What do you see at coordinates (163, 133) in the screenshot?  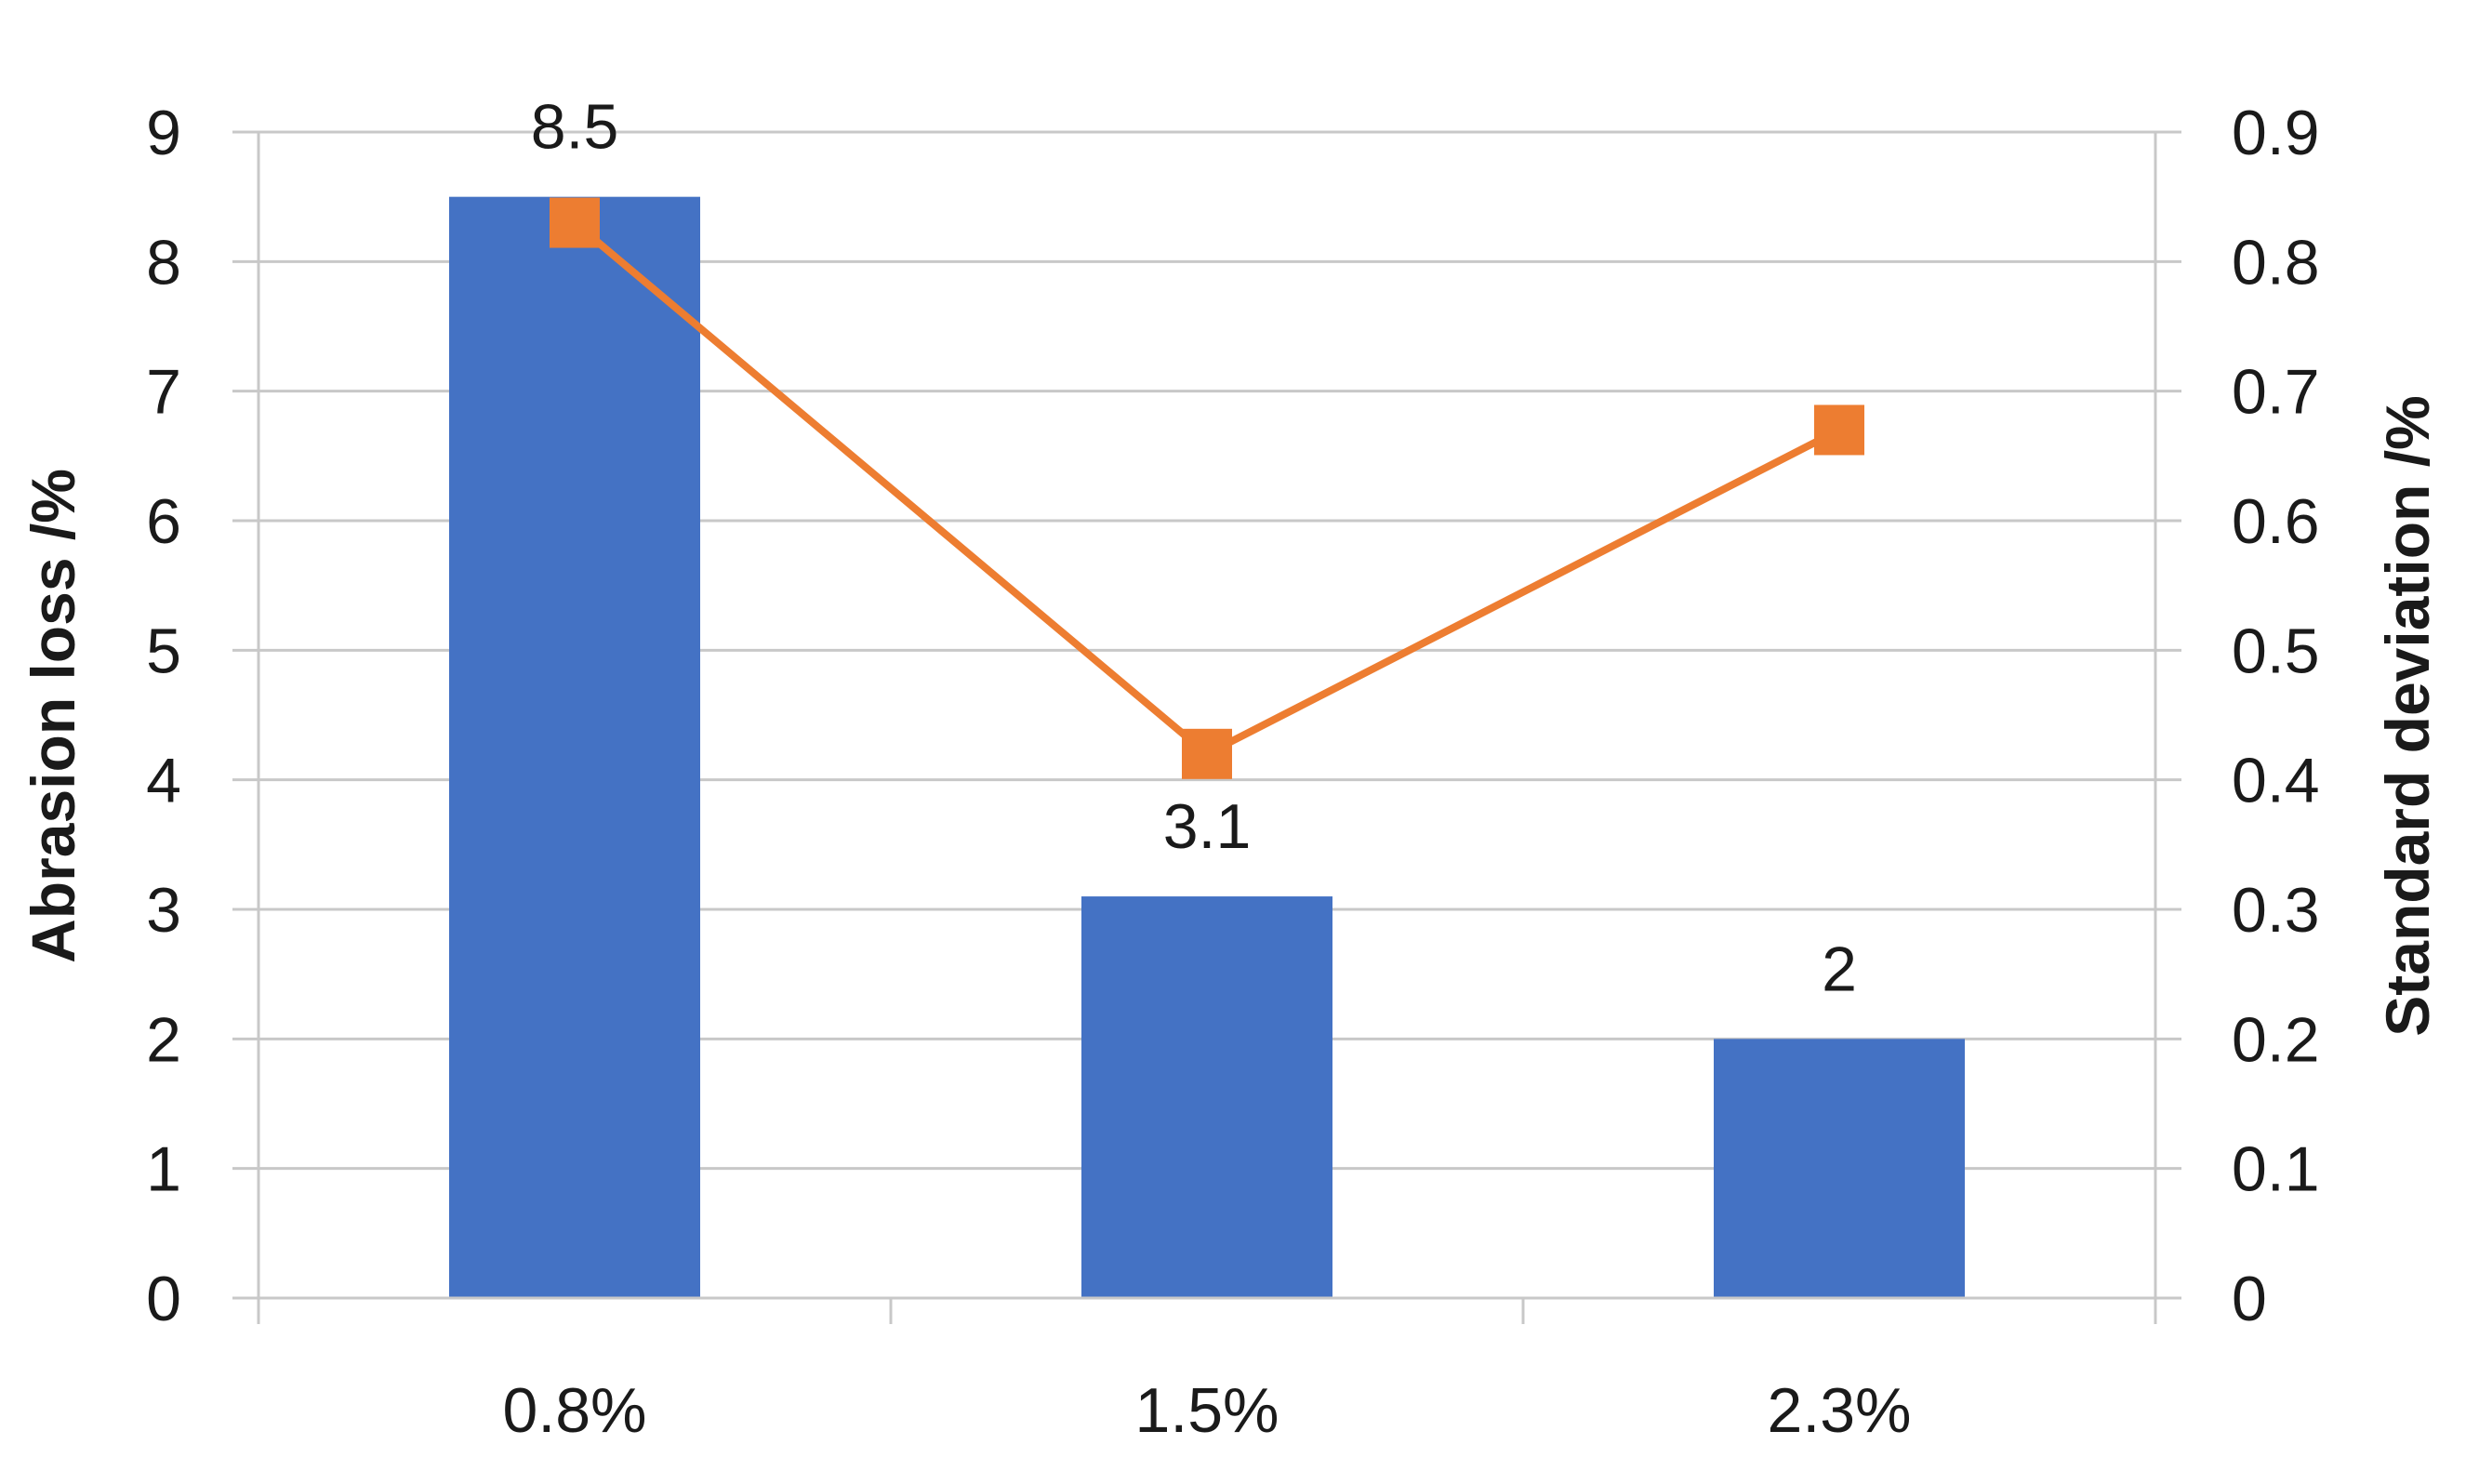 I see `y-tick-label: 9` at bounding box center [163, 133].